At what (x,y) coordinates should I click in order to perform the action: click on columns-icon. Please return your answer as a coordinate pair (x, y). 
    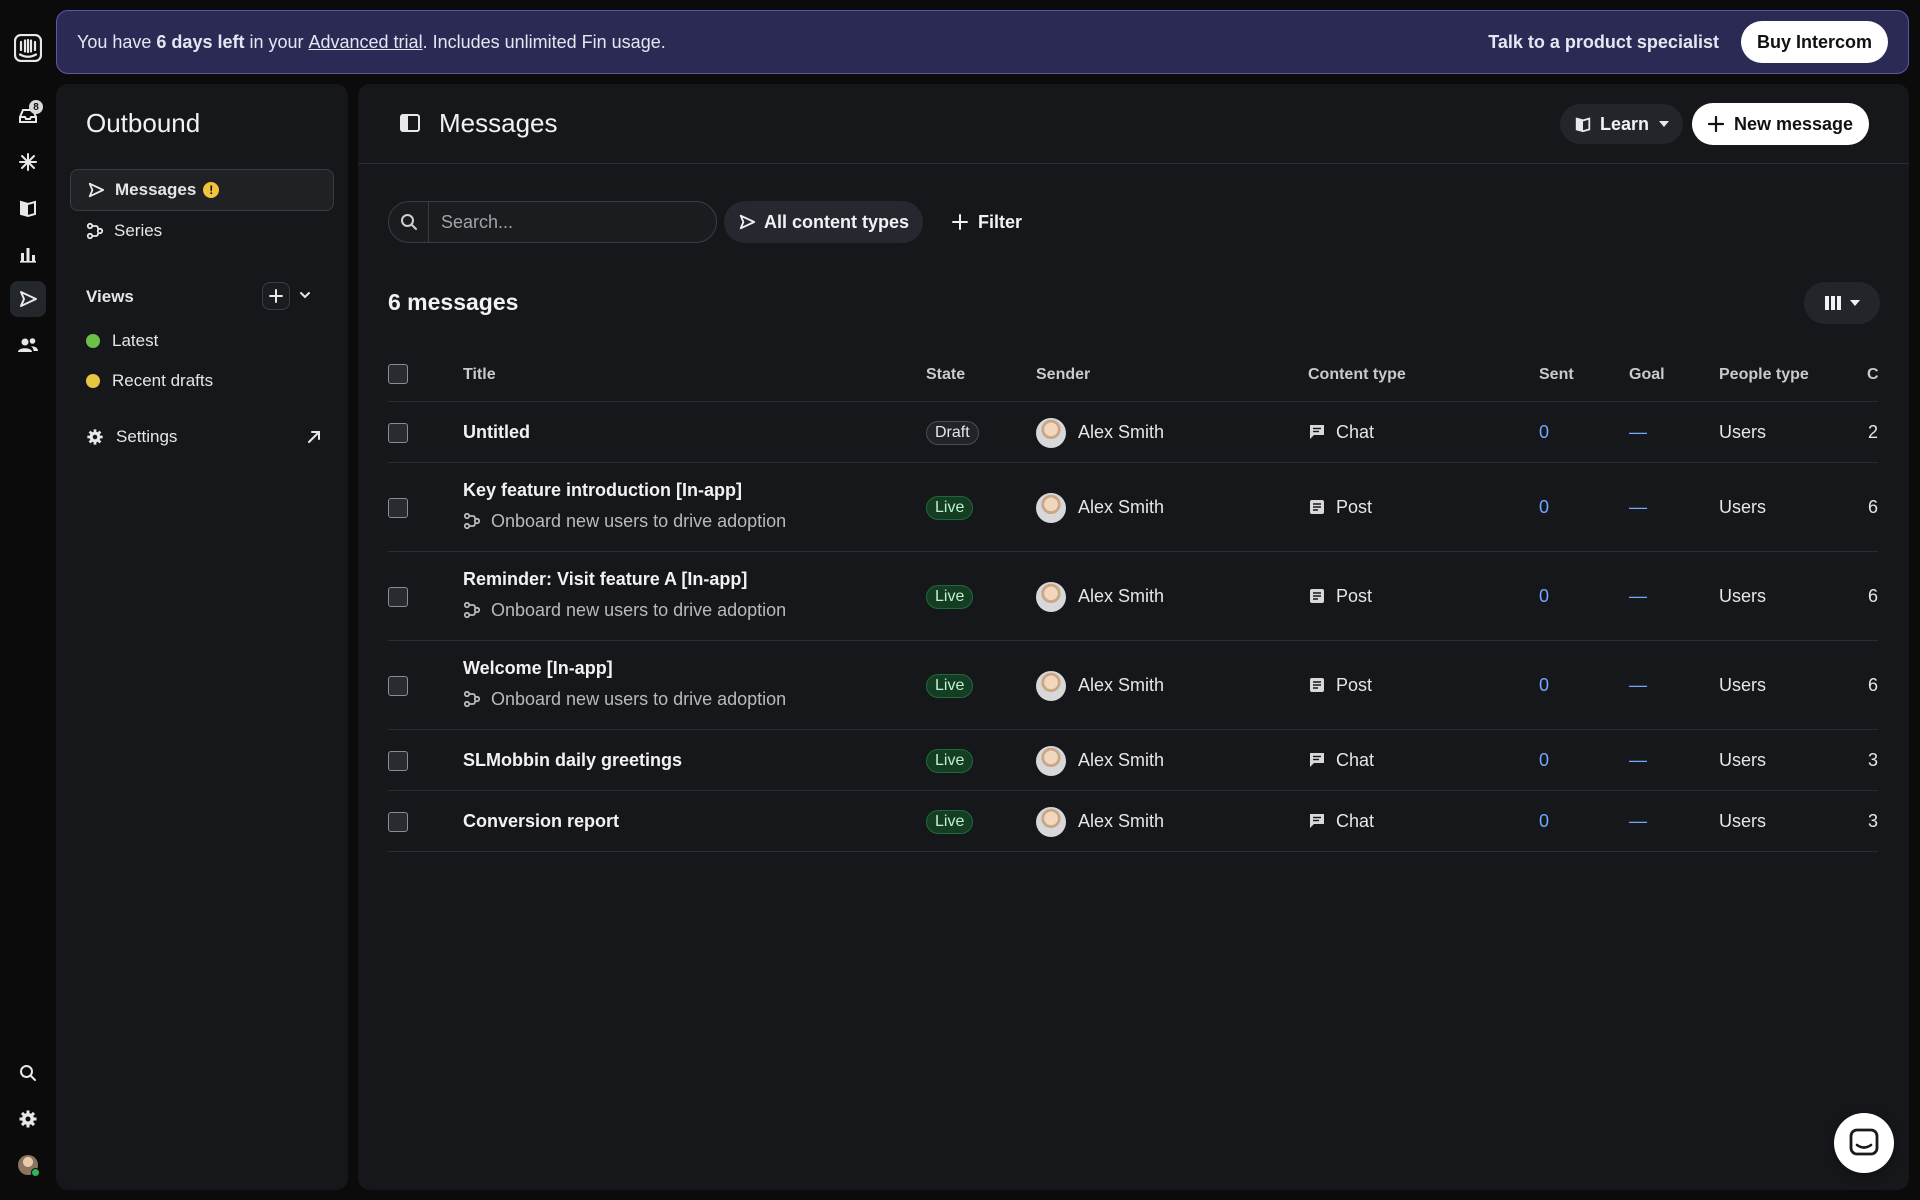
    Looking at the image, I should click on (1833, 303).